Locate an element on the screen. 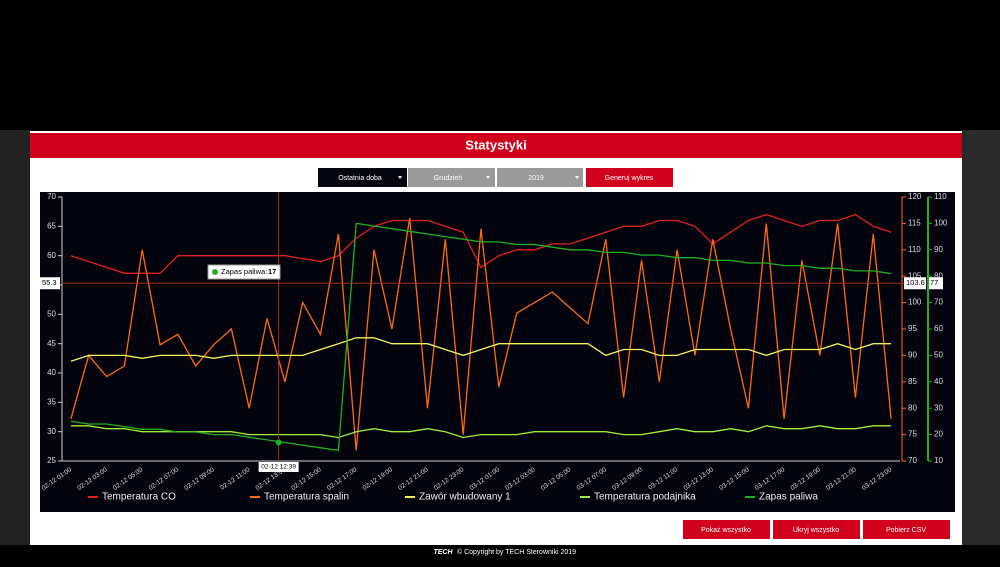  y-tick-label: 115 is located at coordinates (914, 223).